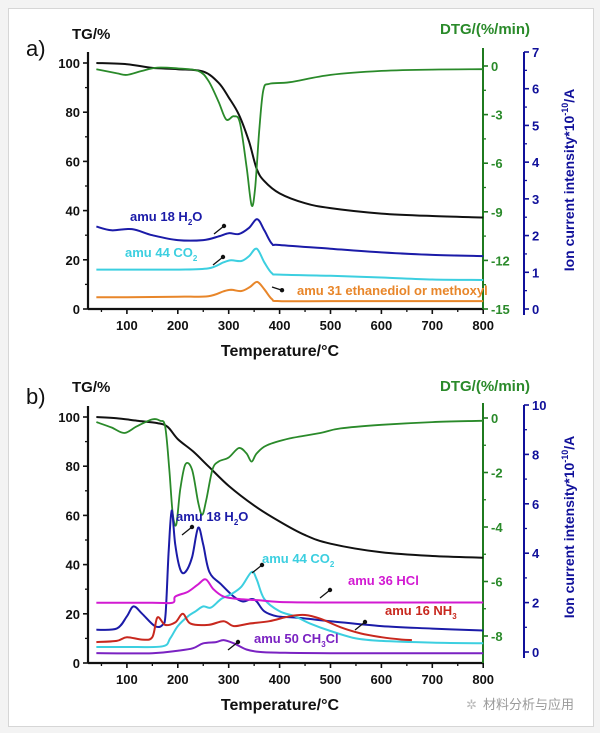 This screenshot has width=600, height=733. What do you see at coordinates (485, 29) in the screenshot?
I see `panel-a-dtg-axis-title: DTG/(%/min)` at bounding box center [485, 29].